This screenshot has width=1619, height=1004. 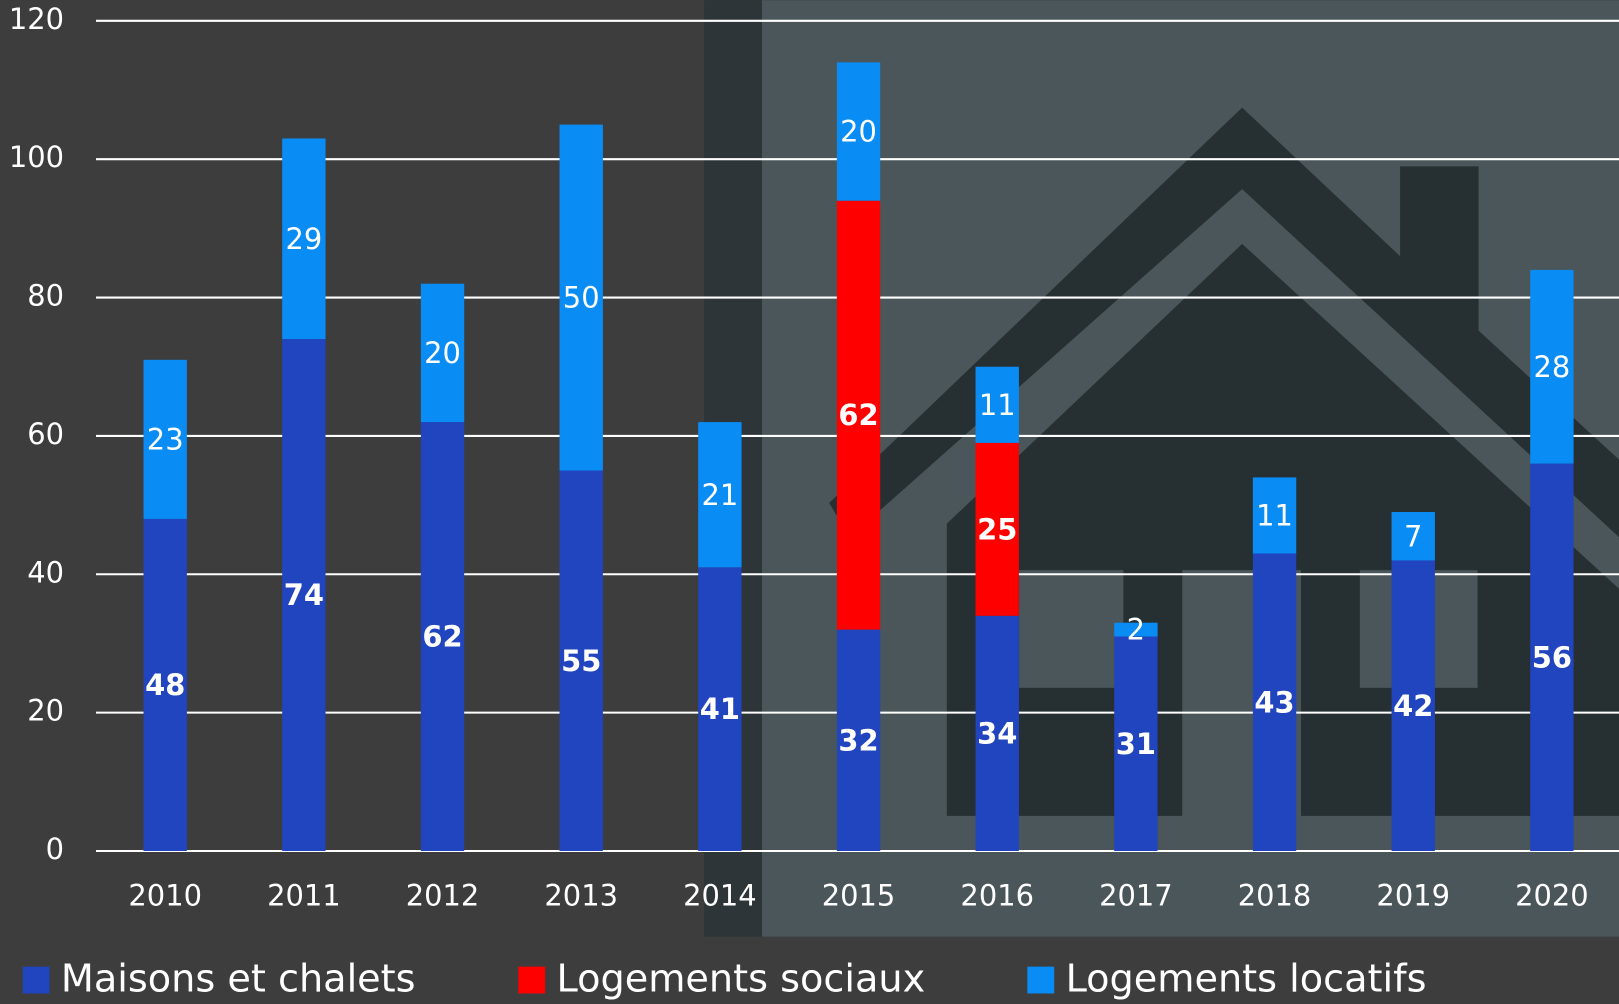 I want to click on data-label: 48, so click(x=165, y=685).